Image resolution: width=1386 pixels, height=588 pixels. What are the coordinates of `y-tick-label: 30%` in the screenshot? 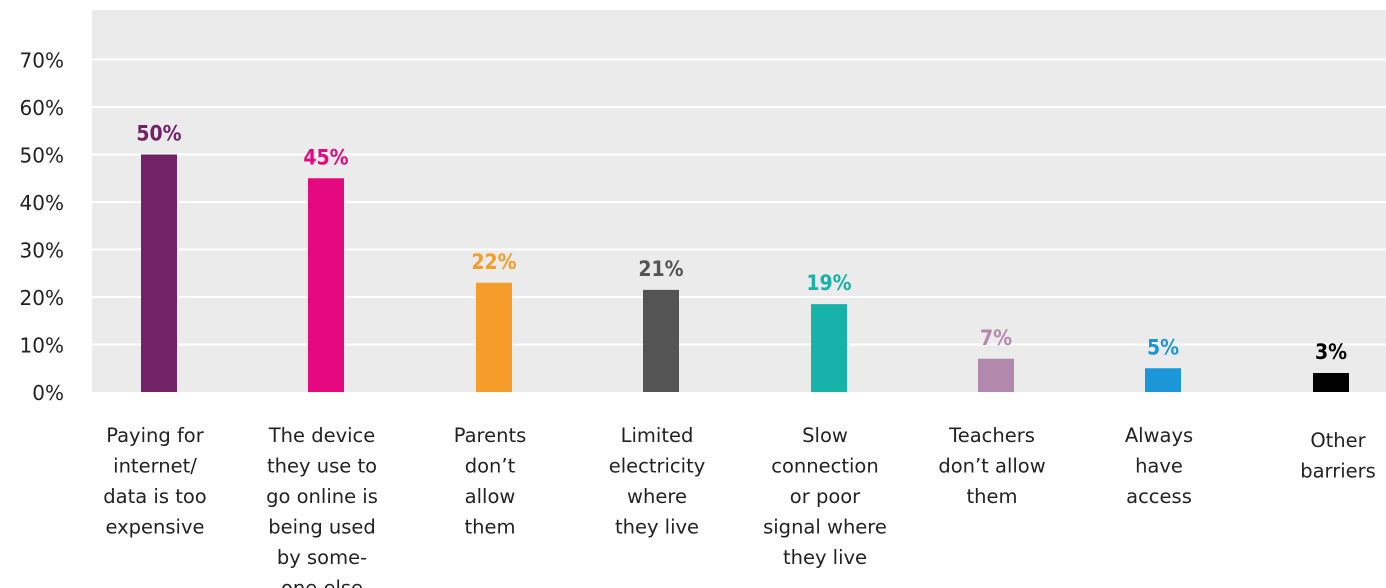 It's located at (42, 251).